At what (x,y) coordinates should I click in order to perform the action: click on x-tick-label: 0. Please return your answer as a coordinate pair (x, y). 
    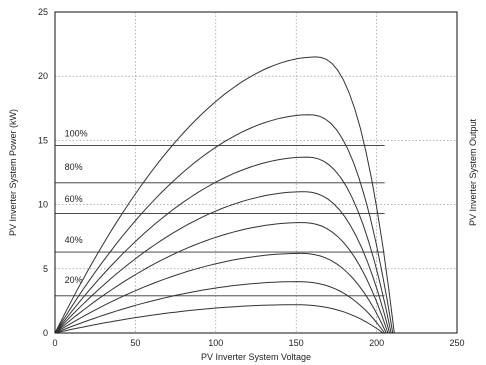
    Looking at the image, I should click on (54, 343).